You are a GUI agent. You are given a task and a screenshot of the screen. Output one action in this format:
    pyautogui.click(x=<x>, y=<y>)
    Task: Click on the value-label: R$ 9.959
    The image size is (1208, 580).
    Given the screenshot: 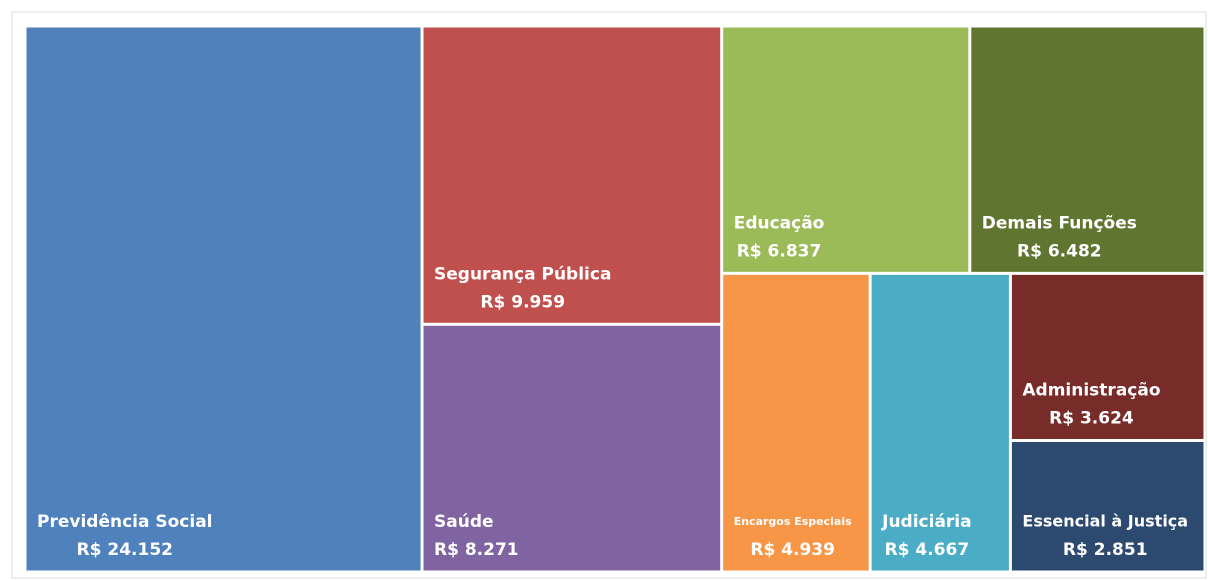 What is the action you would take?
    pyautogui.click(x=522, y=302)
    